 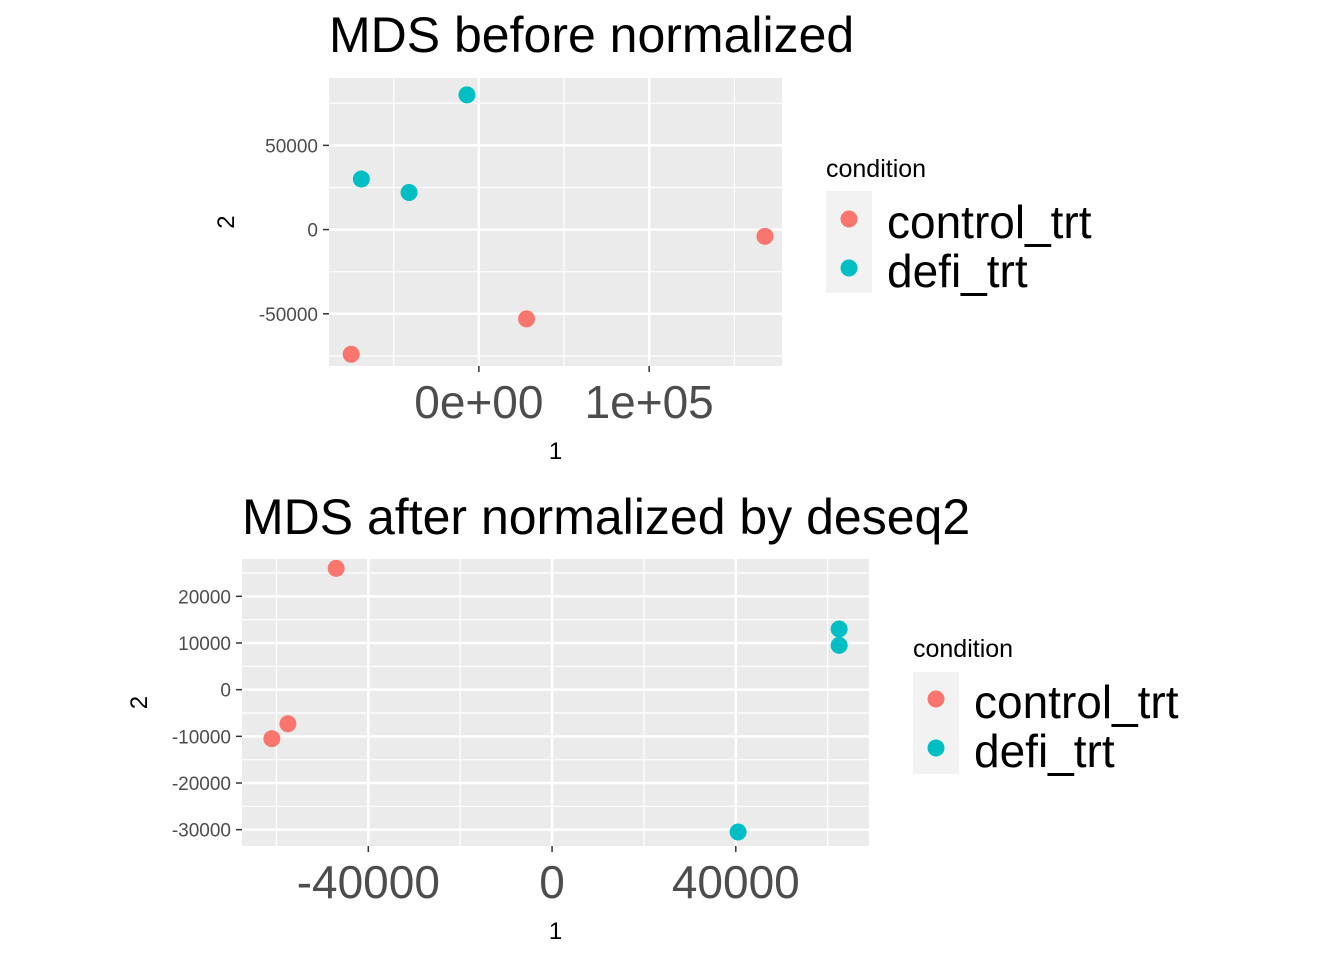 What do you see at coordinates (201, 831) in the screenshot?
I see `y-tick-label: -30000` at bounding box center [201, 831].